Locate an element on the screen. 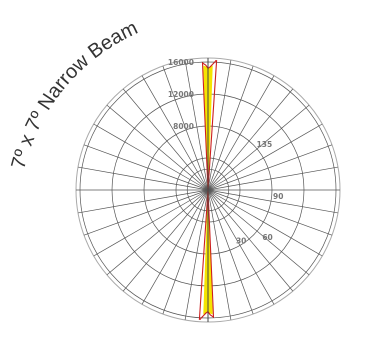  angle-label-30: 30 is located at coordinates (241, 240).